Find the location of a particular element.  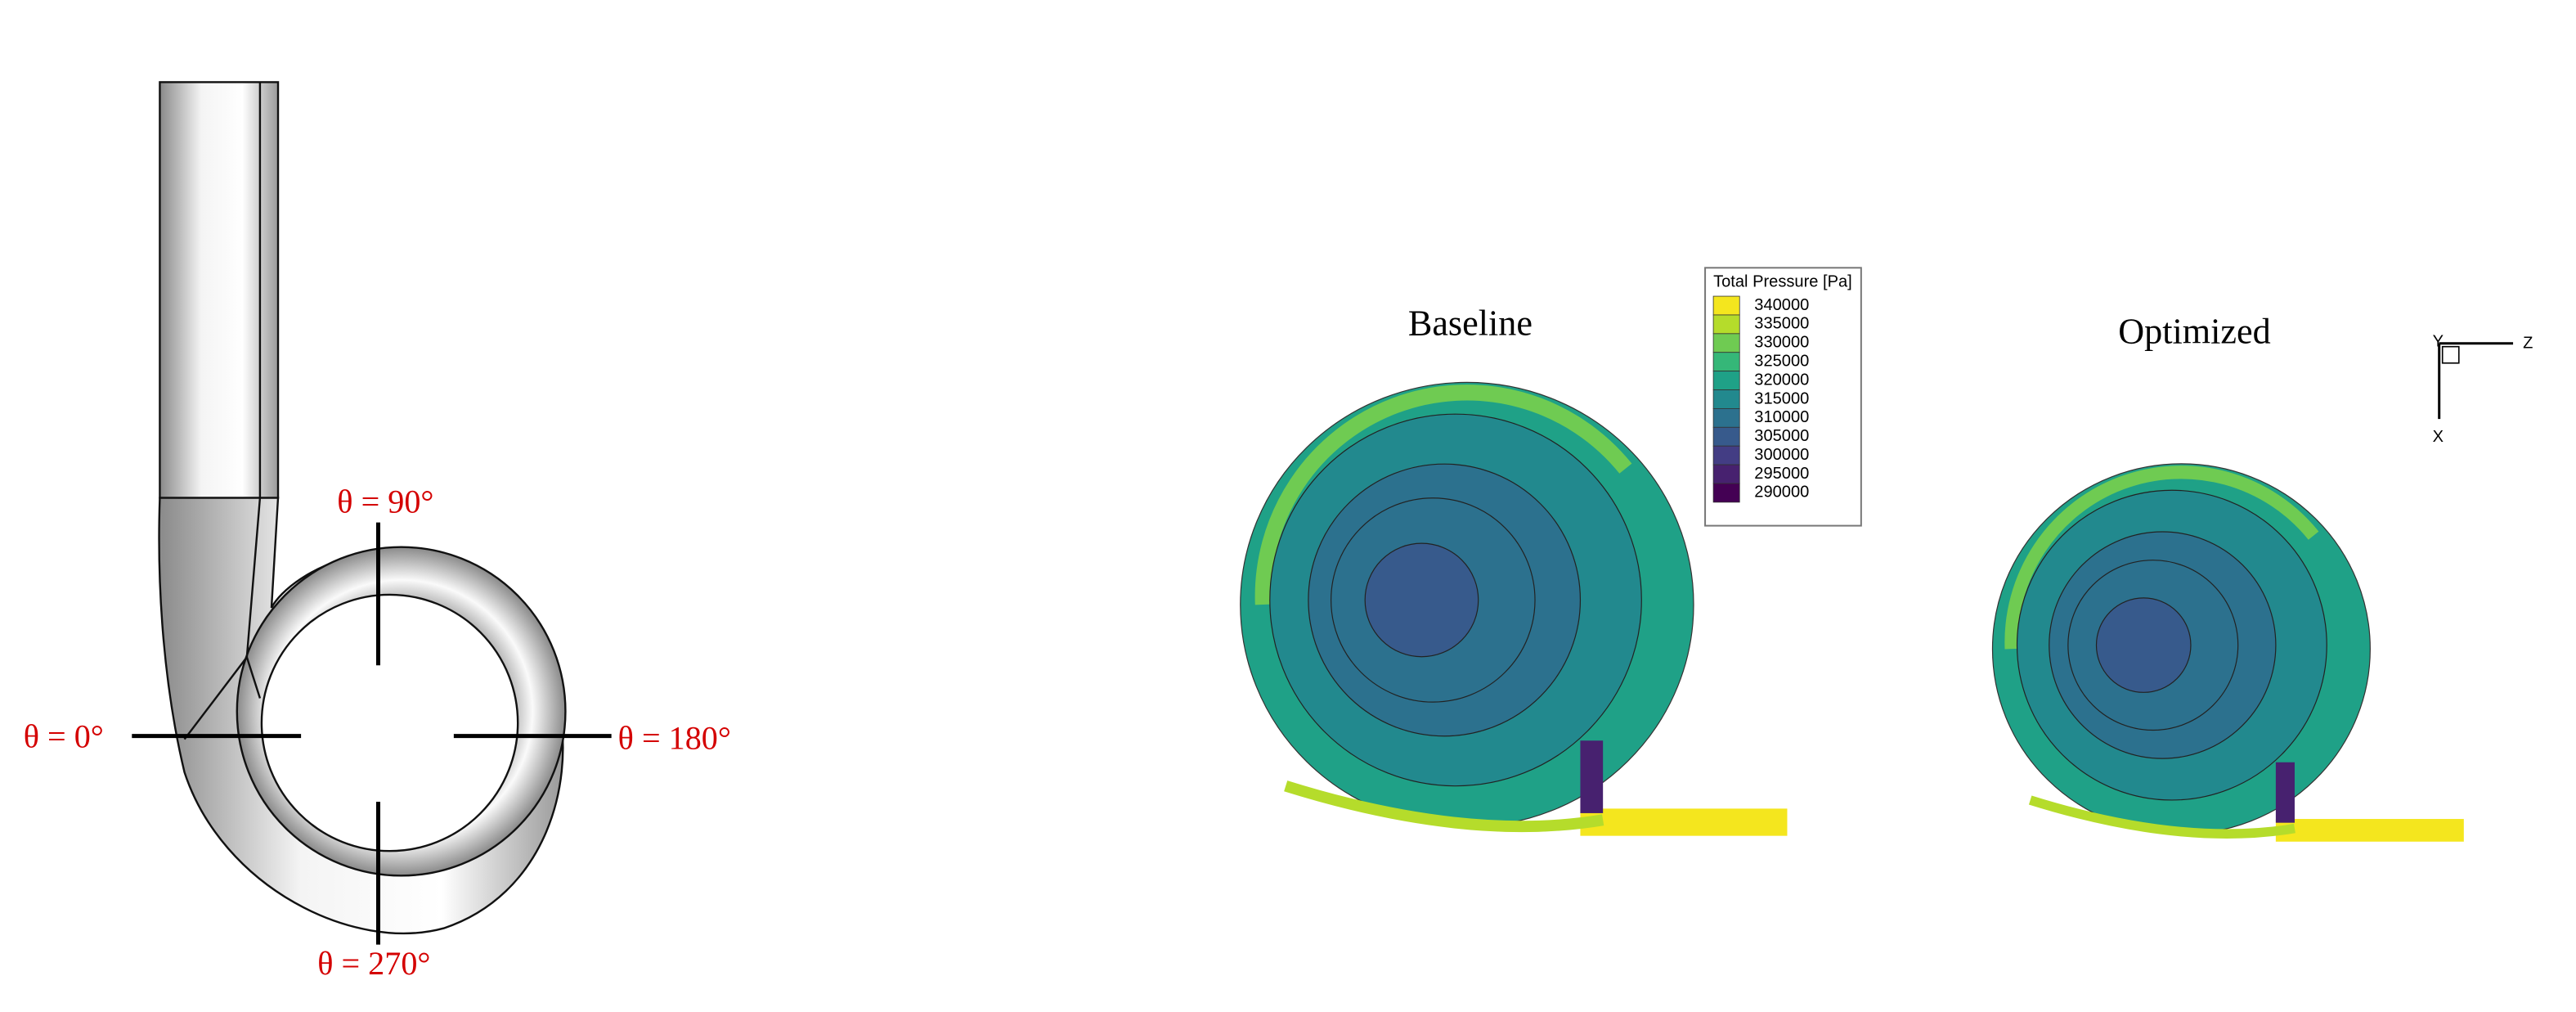

legend-label: 320000 is located at coordinates (1782, 380).